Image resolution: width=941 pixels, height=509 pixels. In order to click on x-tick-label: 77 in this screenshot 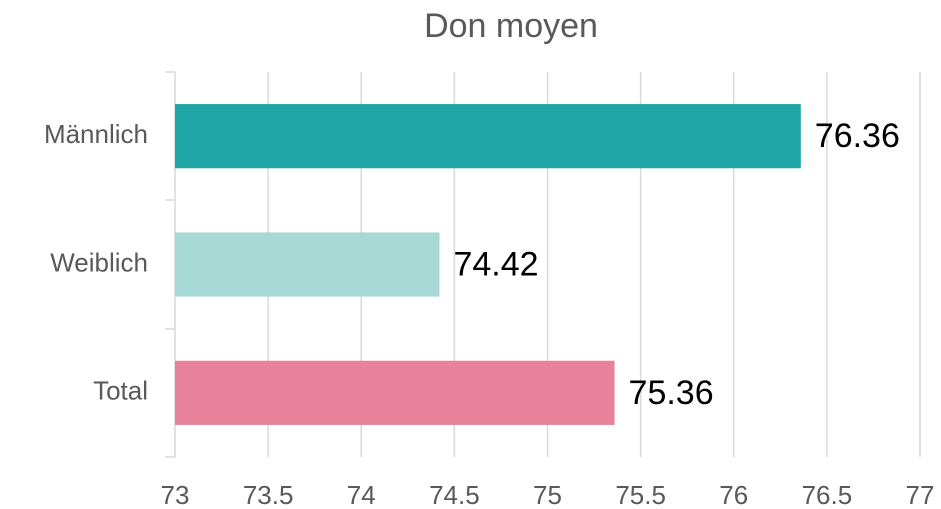, I will do `click(920, 494)`.